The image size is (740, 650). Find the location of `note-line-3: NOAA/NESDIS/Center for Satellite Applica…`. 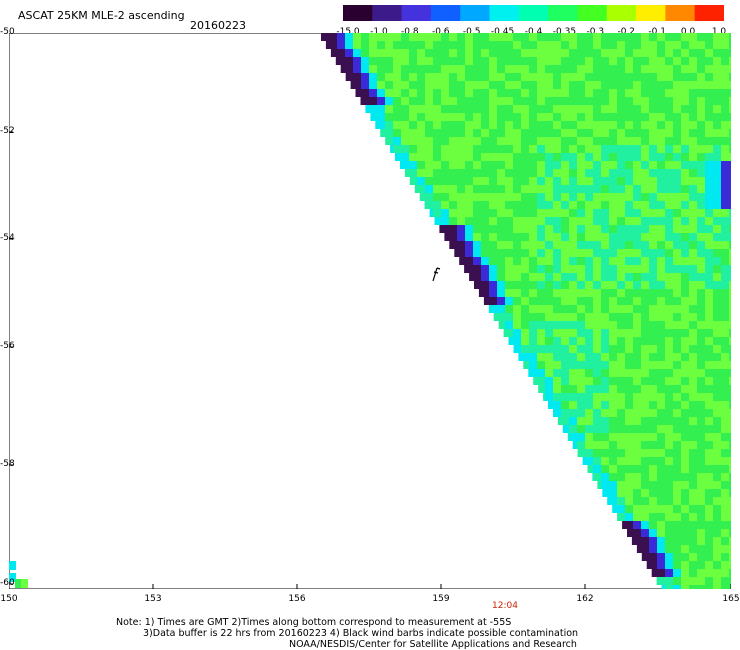

note-line-3: NOAA/NESDIS/Center for Satellite Applica… is located at coordinates (433, 644).